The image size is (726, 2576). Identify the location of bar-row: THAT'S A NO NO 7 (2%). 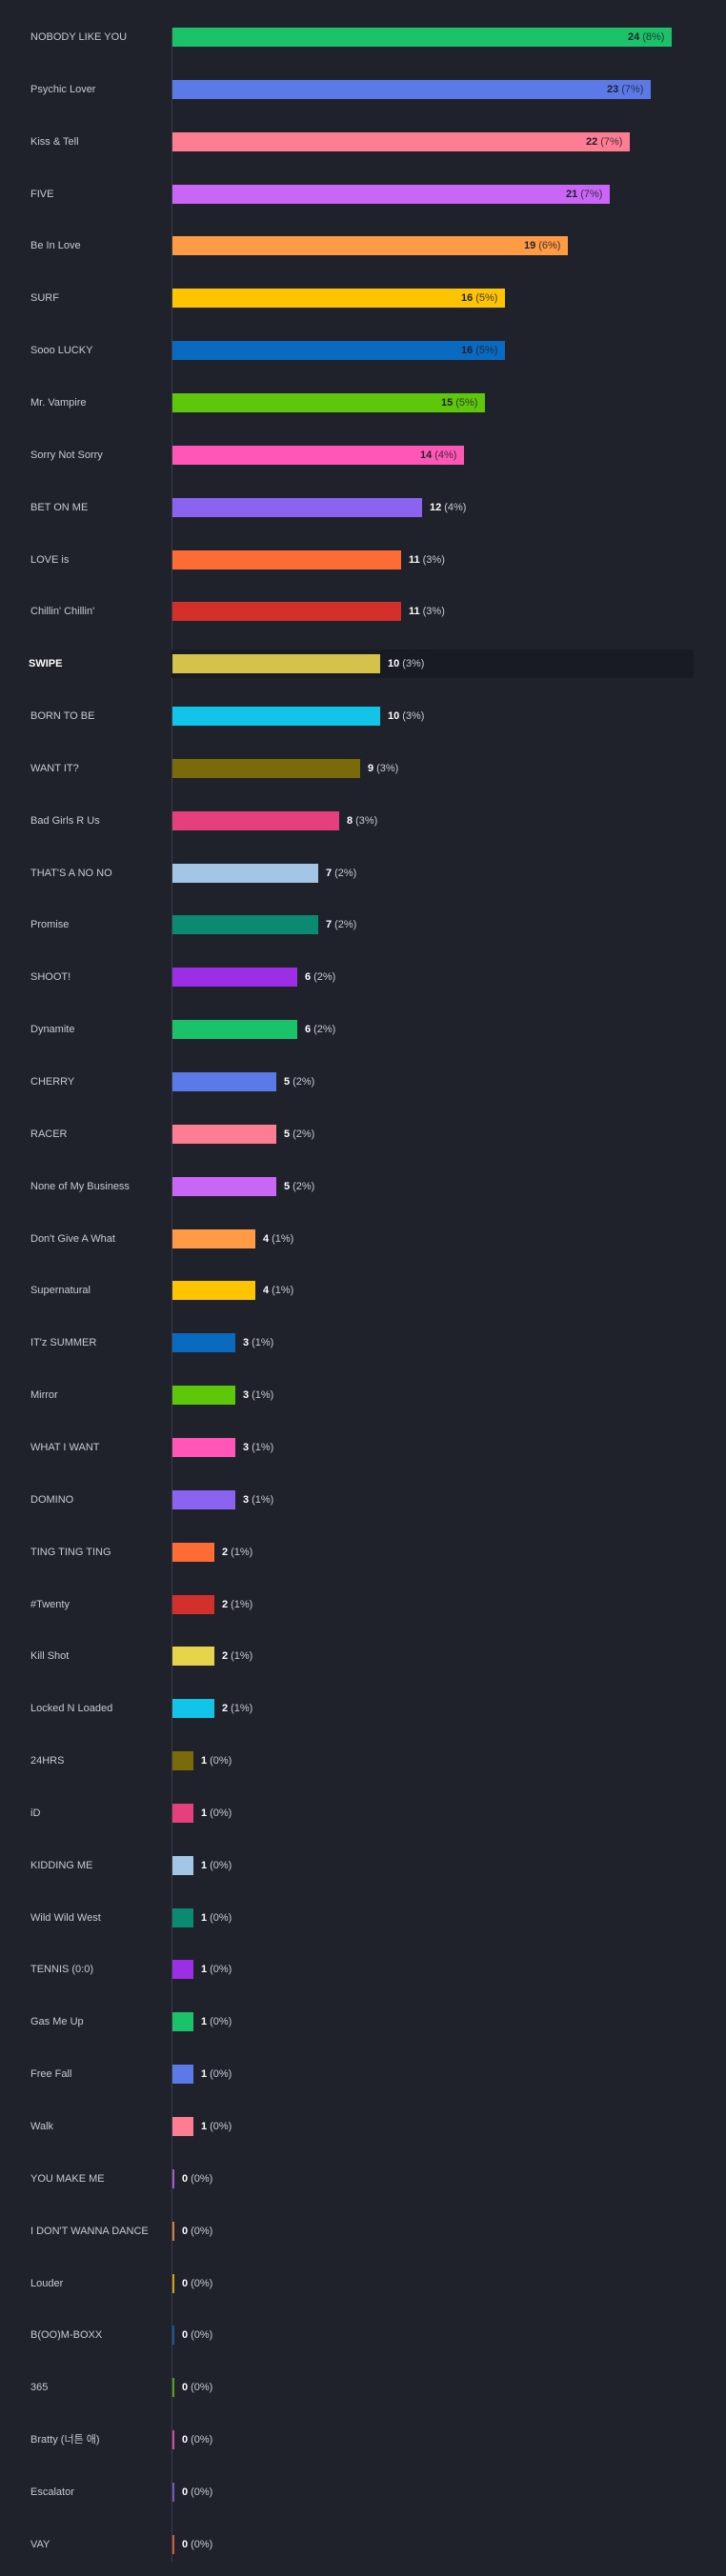
(363, 873).